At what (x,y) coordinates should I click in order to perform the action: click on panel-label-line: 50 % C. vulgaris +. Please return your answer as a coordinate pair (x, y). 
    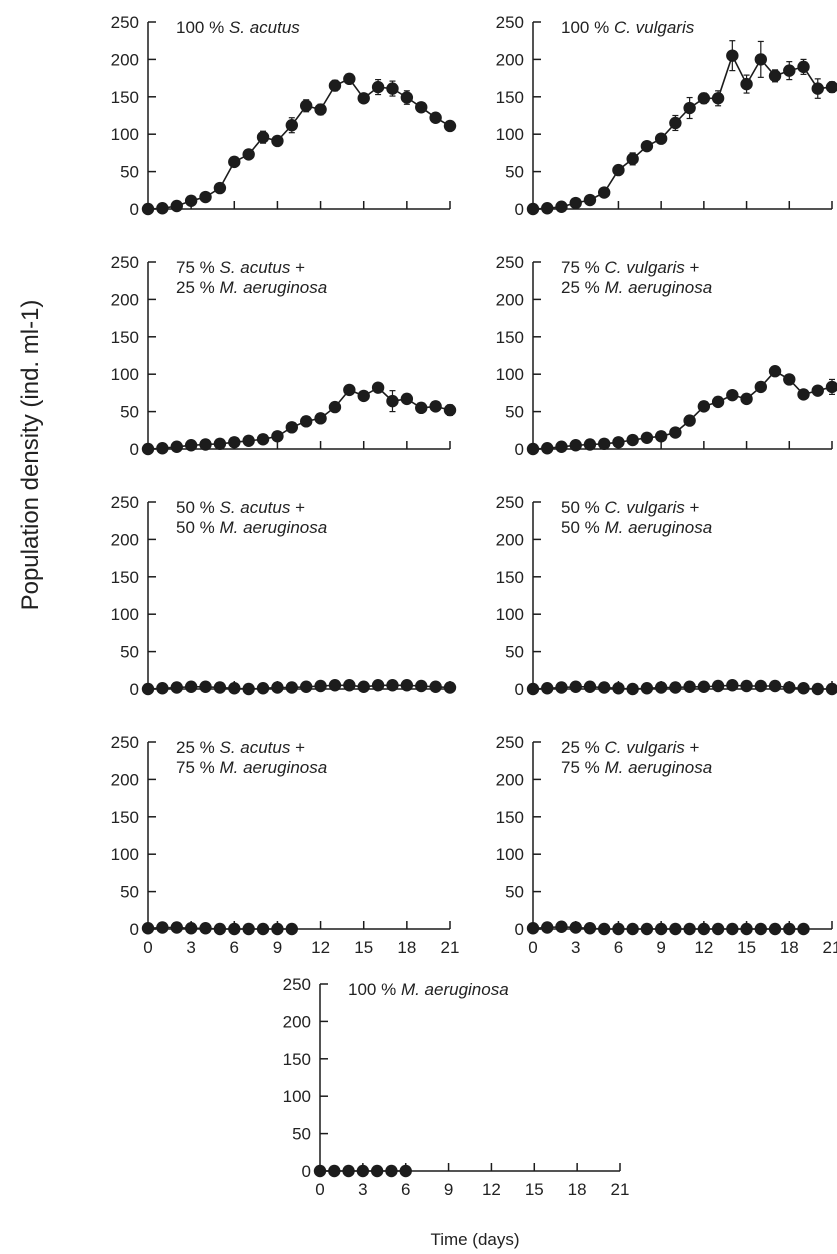
    Looking at the image, I should click on (630, 507).